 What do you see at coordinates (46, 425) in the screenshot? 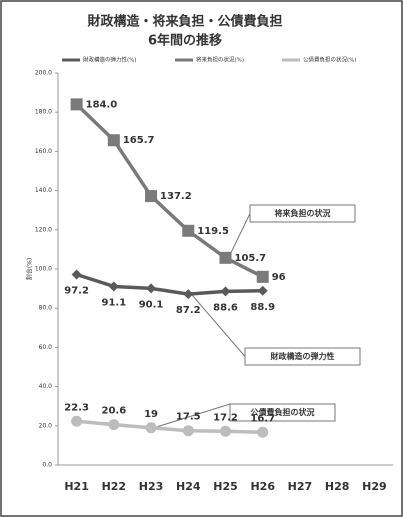
I see `y-tick-label: 20.0` at bounding box center [46, 425].